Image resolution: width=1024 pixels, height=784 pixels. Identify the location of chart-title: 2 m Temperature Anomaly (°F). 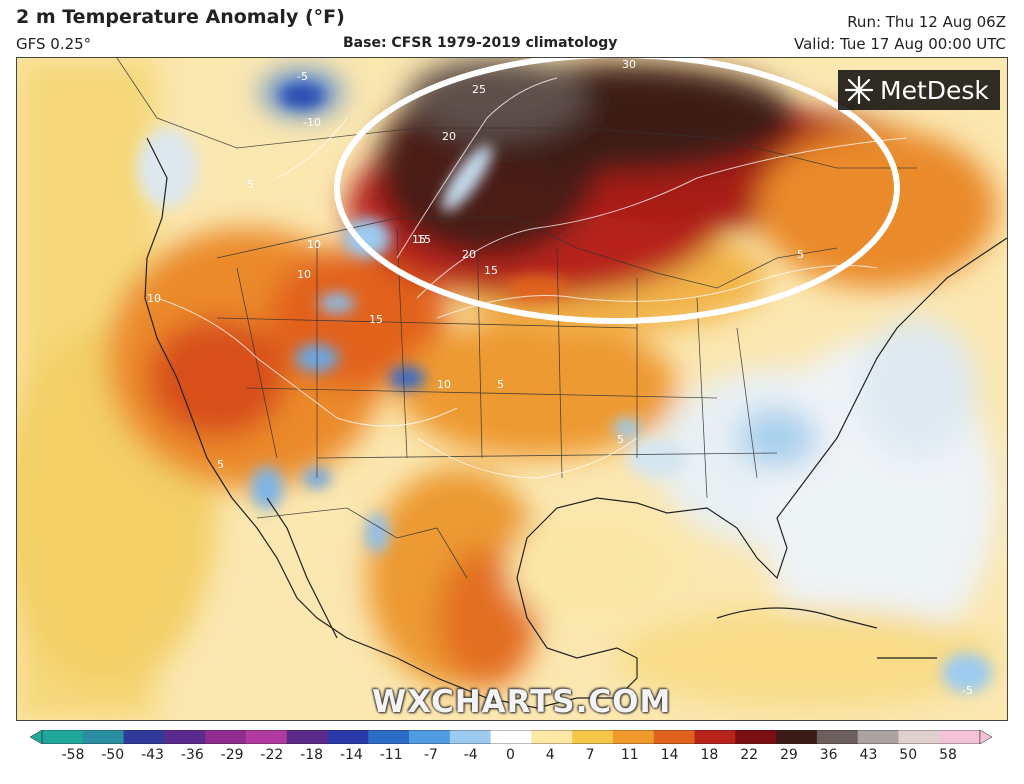
(180, 17).